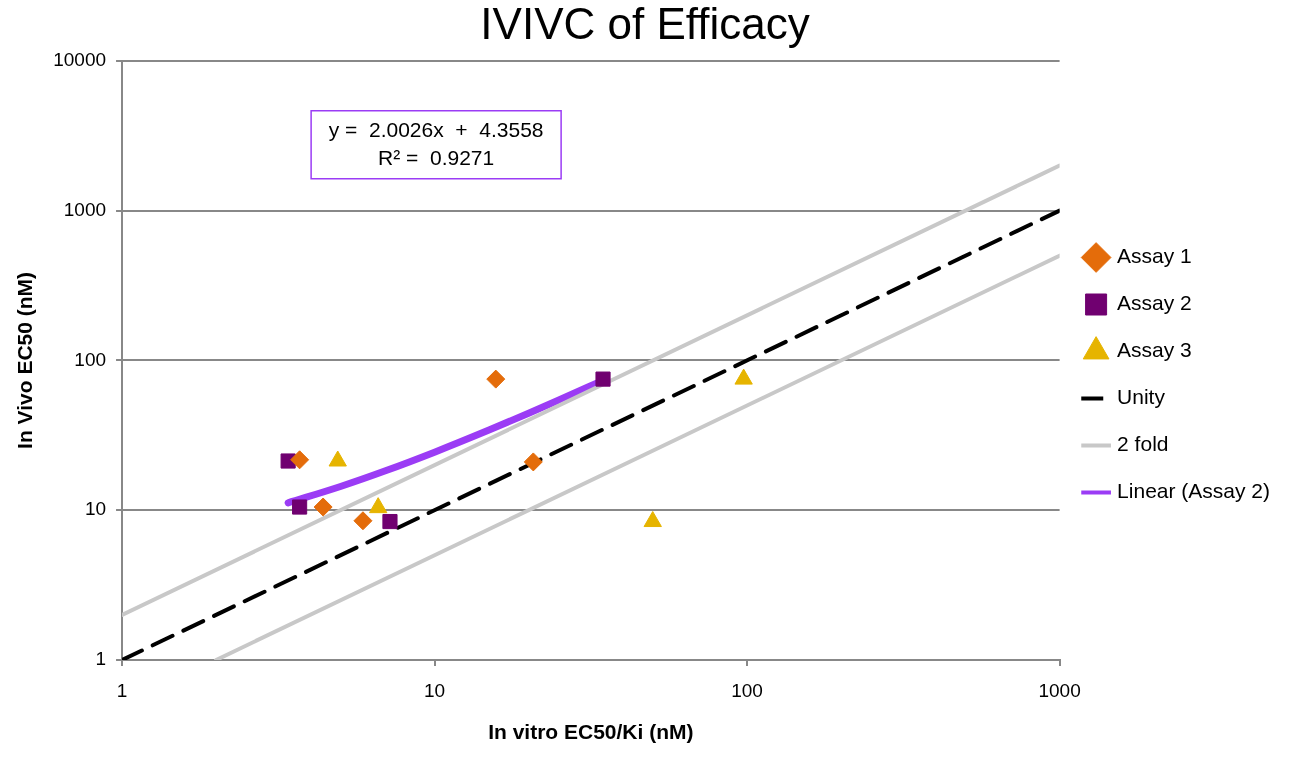  I want to click on annotation: R² = 0.9271, so click(436, 157).